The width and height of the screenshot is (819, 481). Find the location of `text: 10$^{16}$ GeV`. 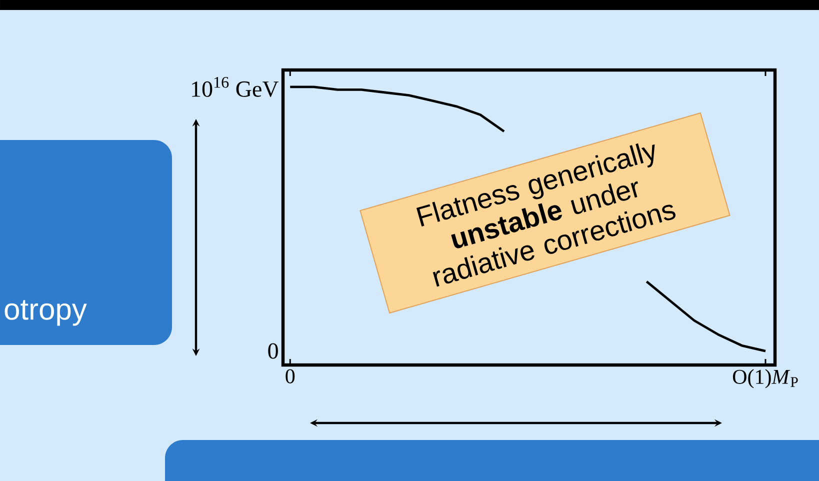

text: 10$^{16}$ GeV is located at coordinates (235, 87).